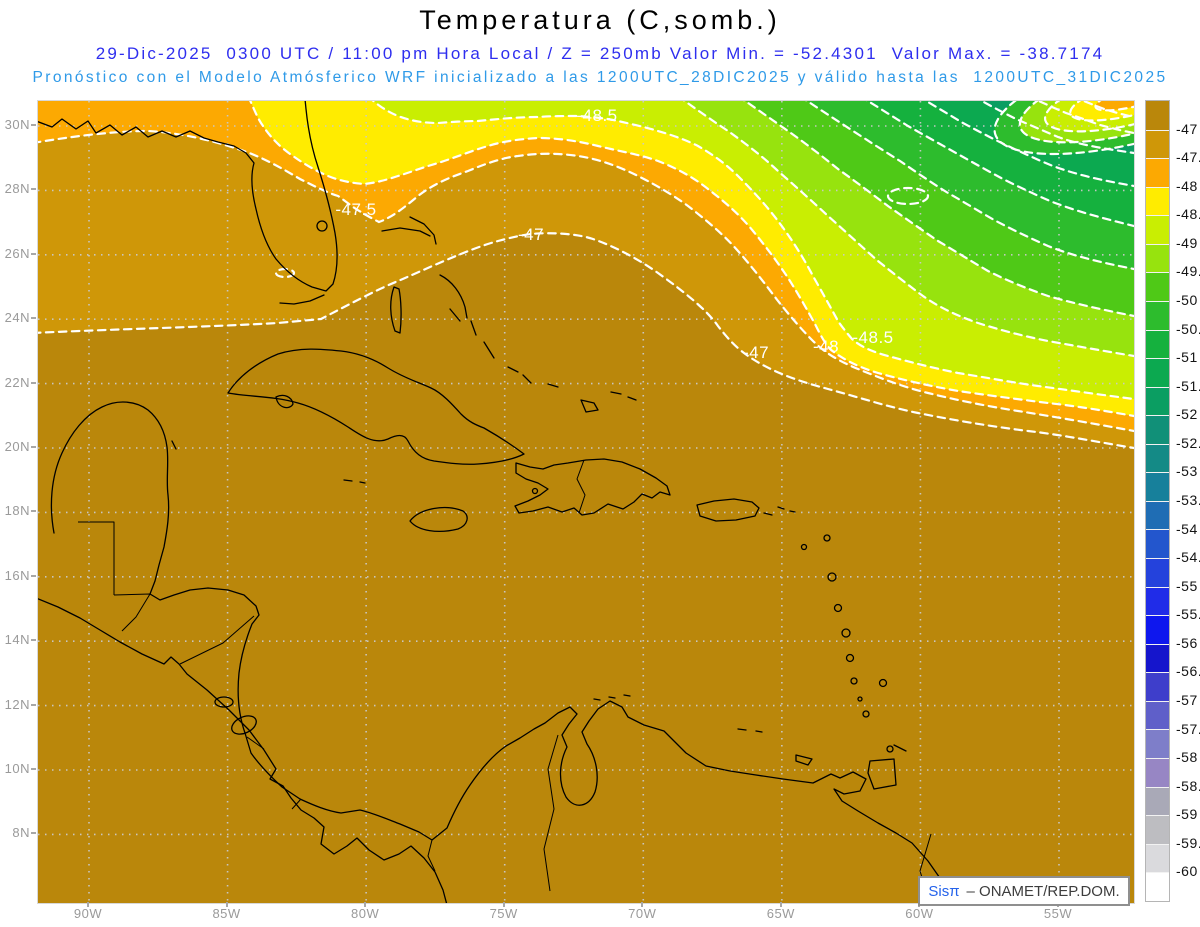 This screenshot has height=927, width=1200. What do you see at coordinates (302, 299) in the screenshot?
I see `coastline-florida-keys` at bounding box center [302, 299].